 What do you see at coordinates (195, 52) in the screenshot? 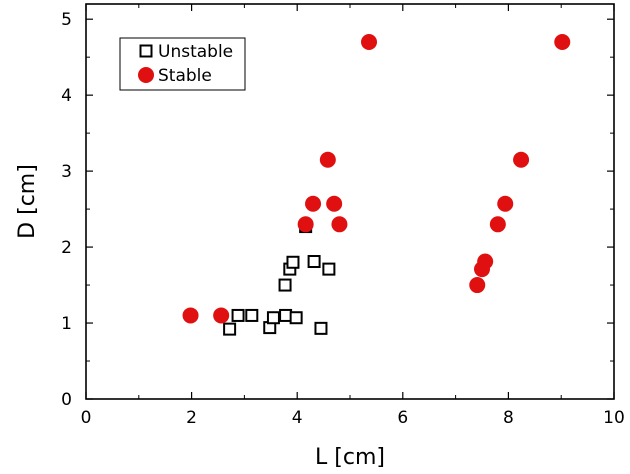
I see `legend-label: Unstable` at bounding box center [195, 52].